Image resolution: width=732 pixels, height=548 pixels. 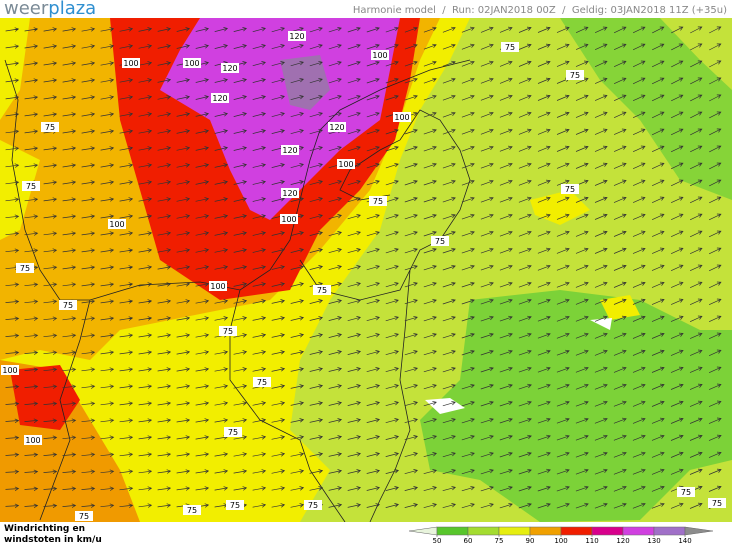 What do you see at coordinates (646, 109) in the screenshot?
I see `zone-green-ne` at bounding box center [646, 109].